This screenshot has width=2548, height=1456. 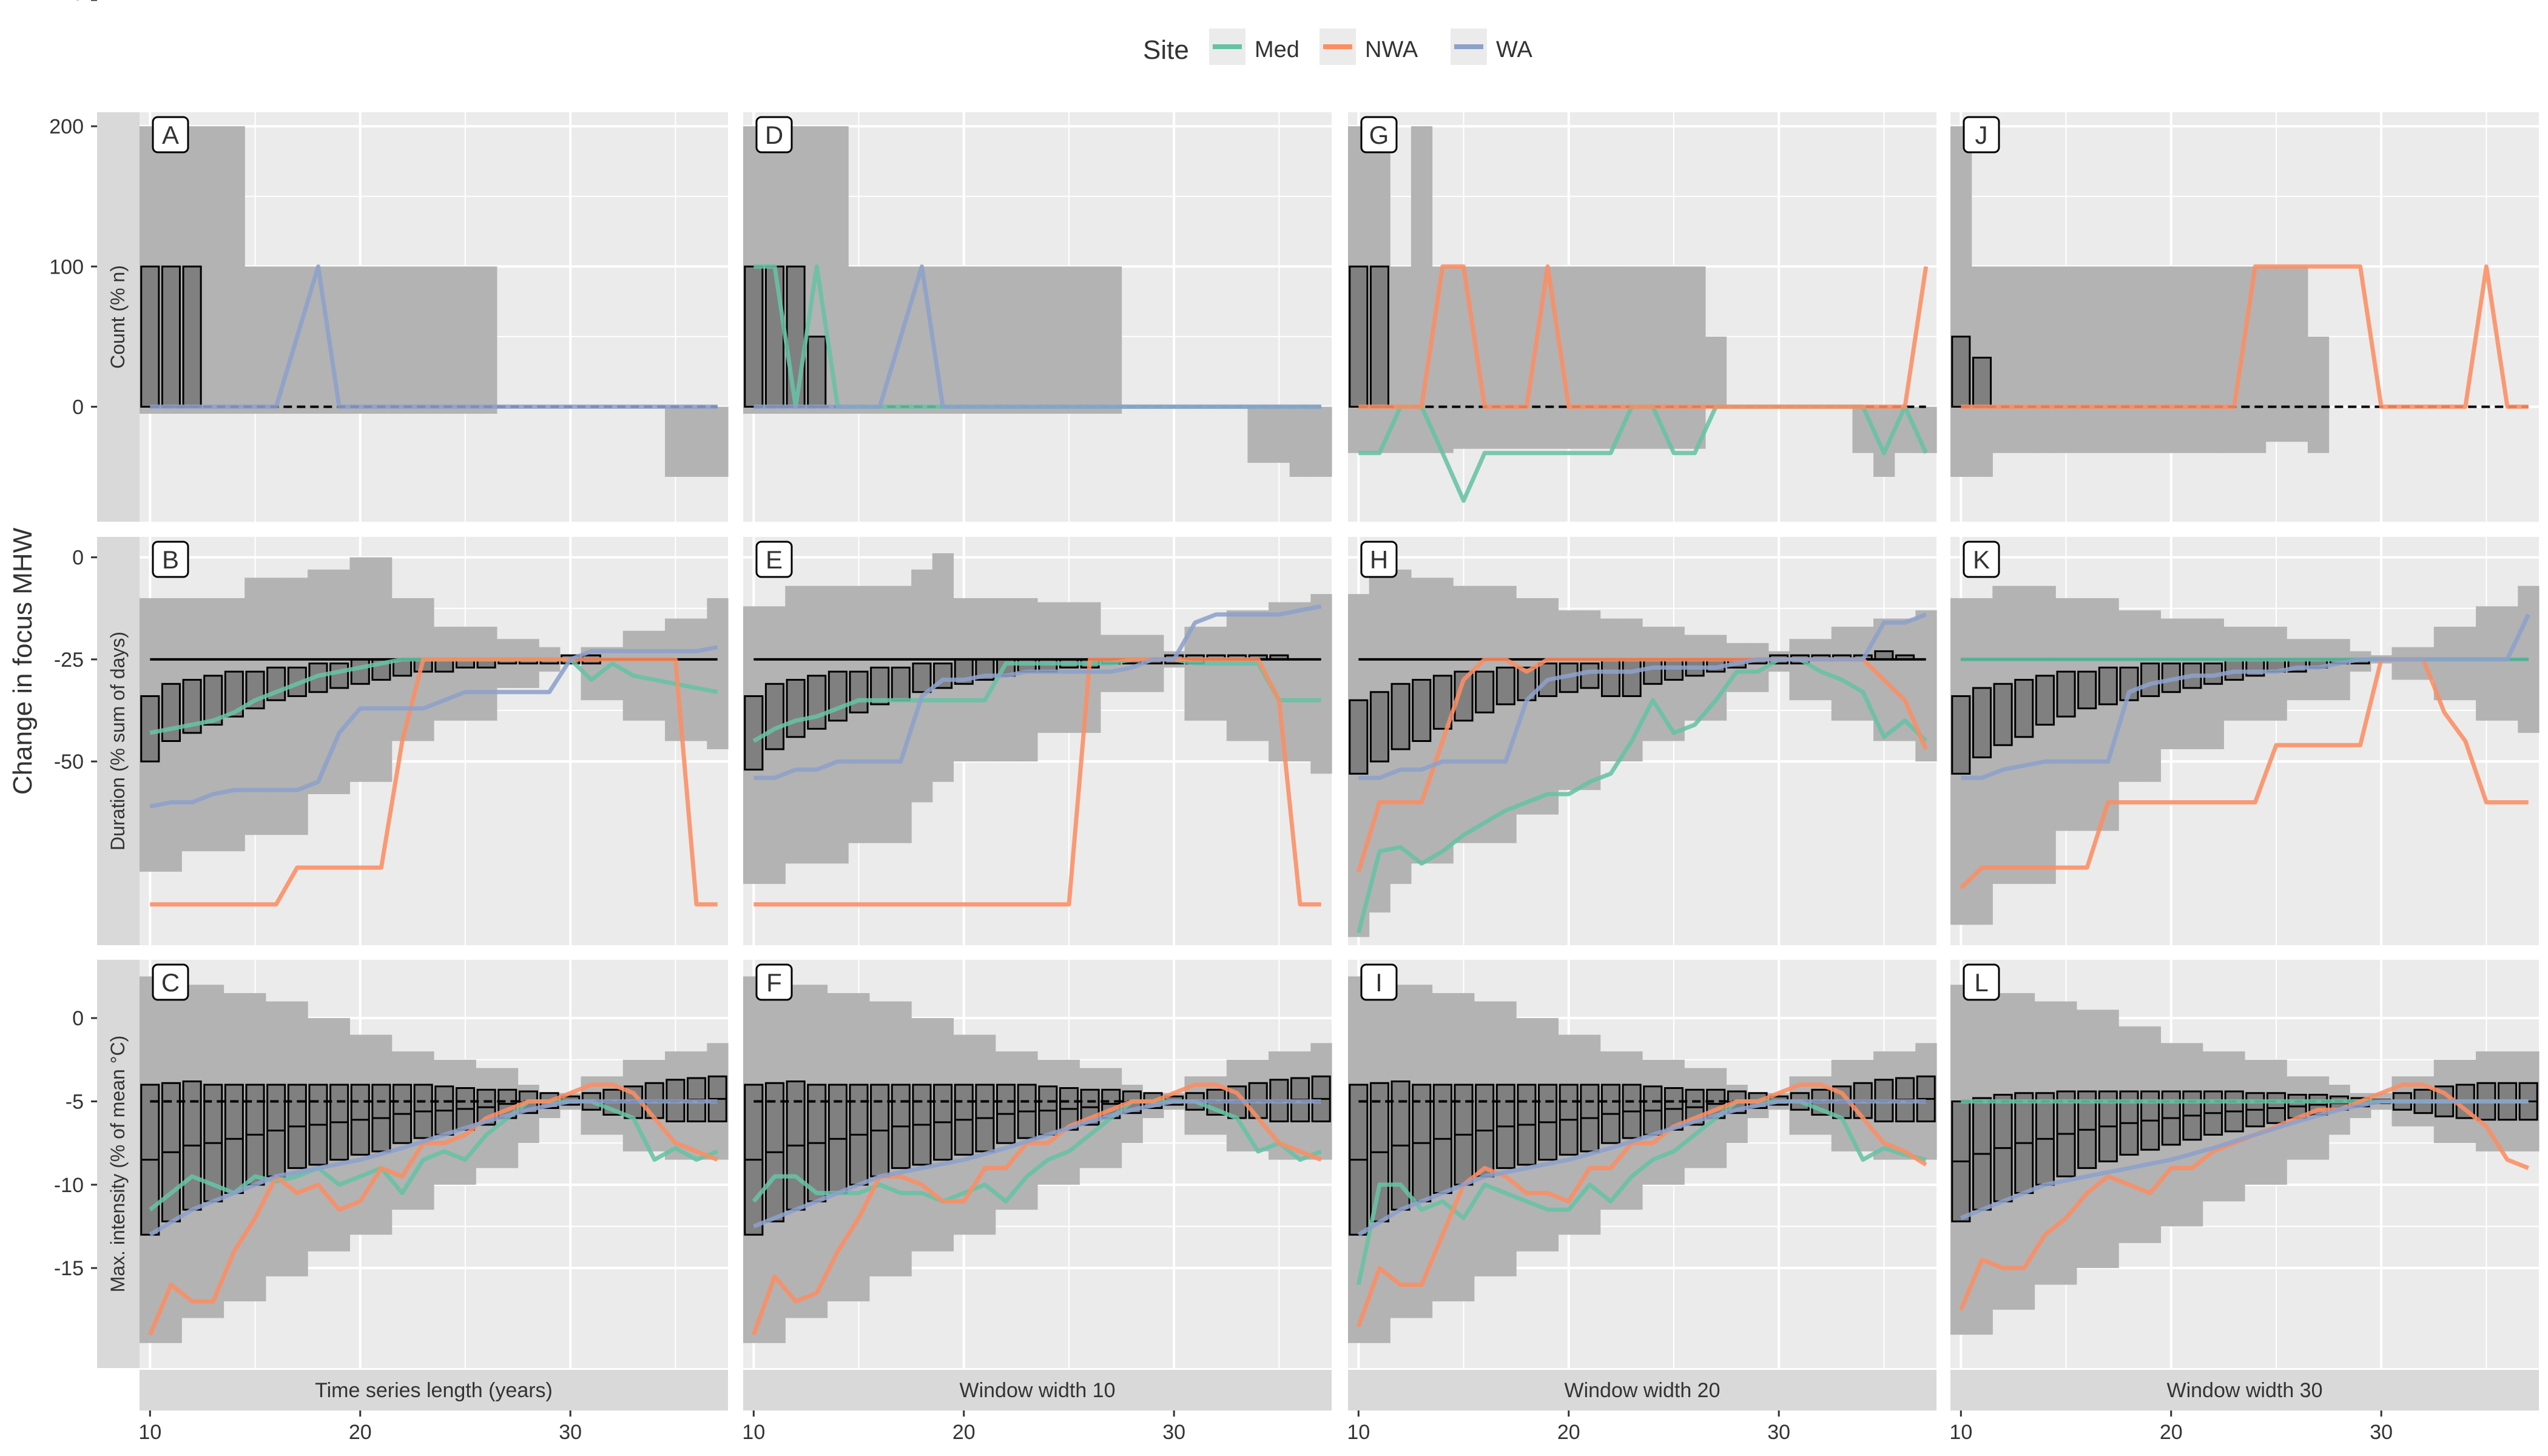 I want to click on panel-L: L, so click(x=2245, y=1164).